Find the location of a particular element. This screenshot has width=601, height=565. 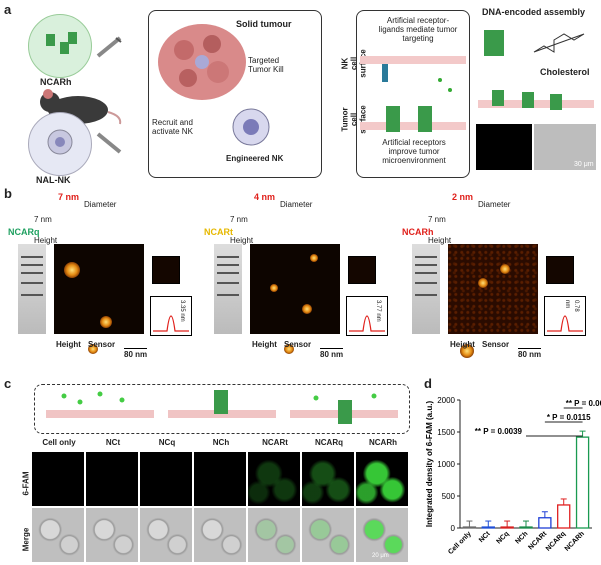

afm-image is located at coordinates (493, 301).